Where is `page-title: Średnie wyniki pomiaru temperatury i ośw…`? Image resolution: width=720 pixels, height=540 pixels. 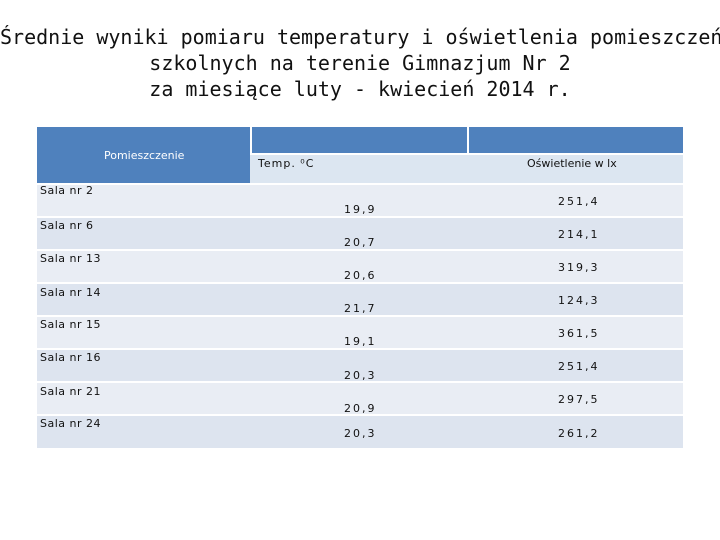
page-title: Średnie wyniki pomiaru temperatury i ośw… is located at coordinates (360, 63).